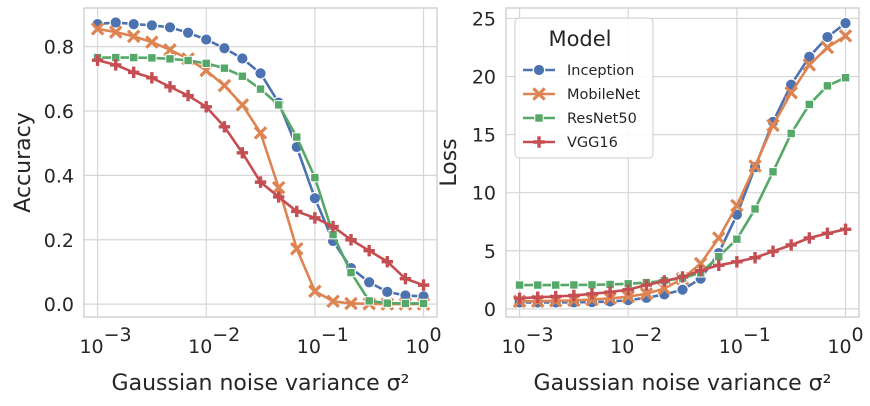 Image resolution: width=870 pixels, height=406 pixels. What do you see at coordinates (603, 95) in the screenshot?
I see `legend-label: MobileNet` at bounding box center [603, 95].